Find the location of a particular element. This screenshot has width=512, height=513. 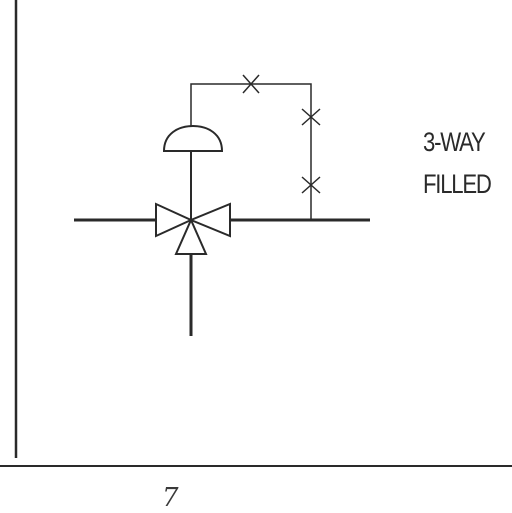

valve-body-left-triangle is located at coordinates (174, 220).